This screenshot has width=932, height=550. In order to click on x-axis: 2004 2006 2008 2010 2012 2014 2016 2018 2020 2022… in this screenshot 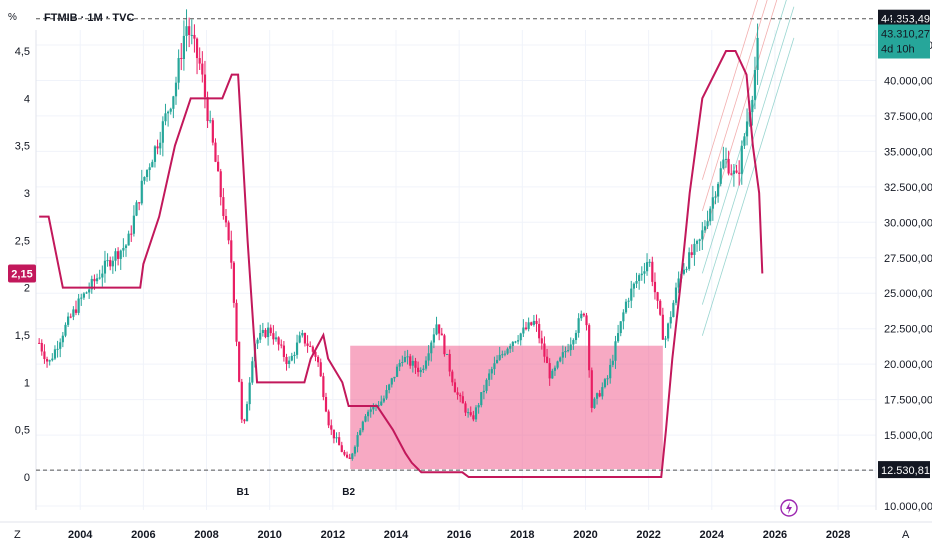, I will do `click(459, 535)`.